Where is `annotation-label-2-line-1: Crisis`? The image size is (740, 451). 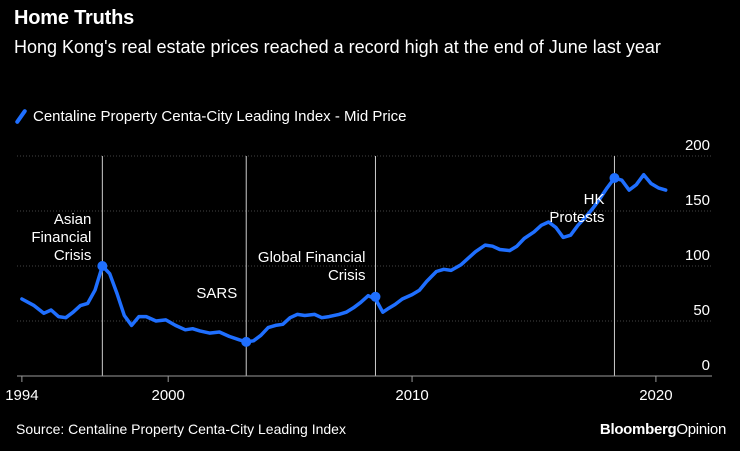
annotation-label-2-line-1: Crisis is located at coordinates (347, 275).